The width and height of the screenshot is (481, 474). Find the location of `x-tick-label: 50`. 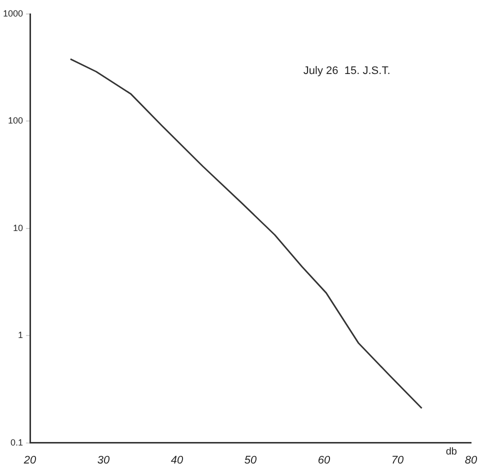

x-tick-label: 50 is located at coordinates (251, 460).